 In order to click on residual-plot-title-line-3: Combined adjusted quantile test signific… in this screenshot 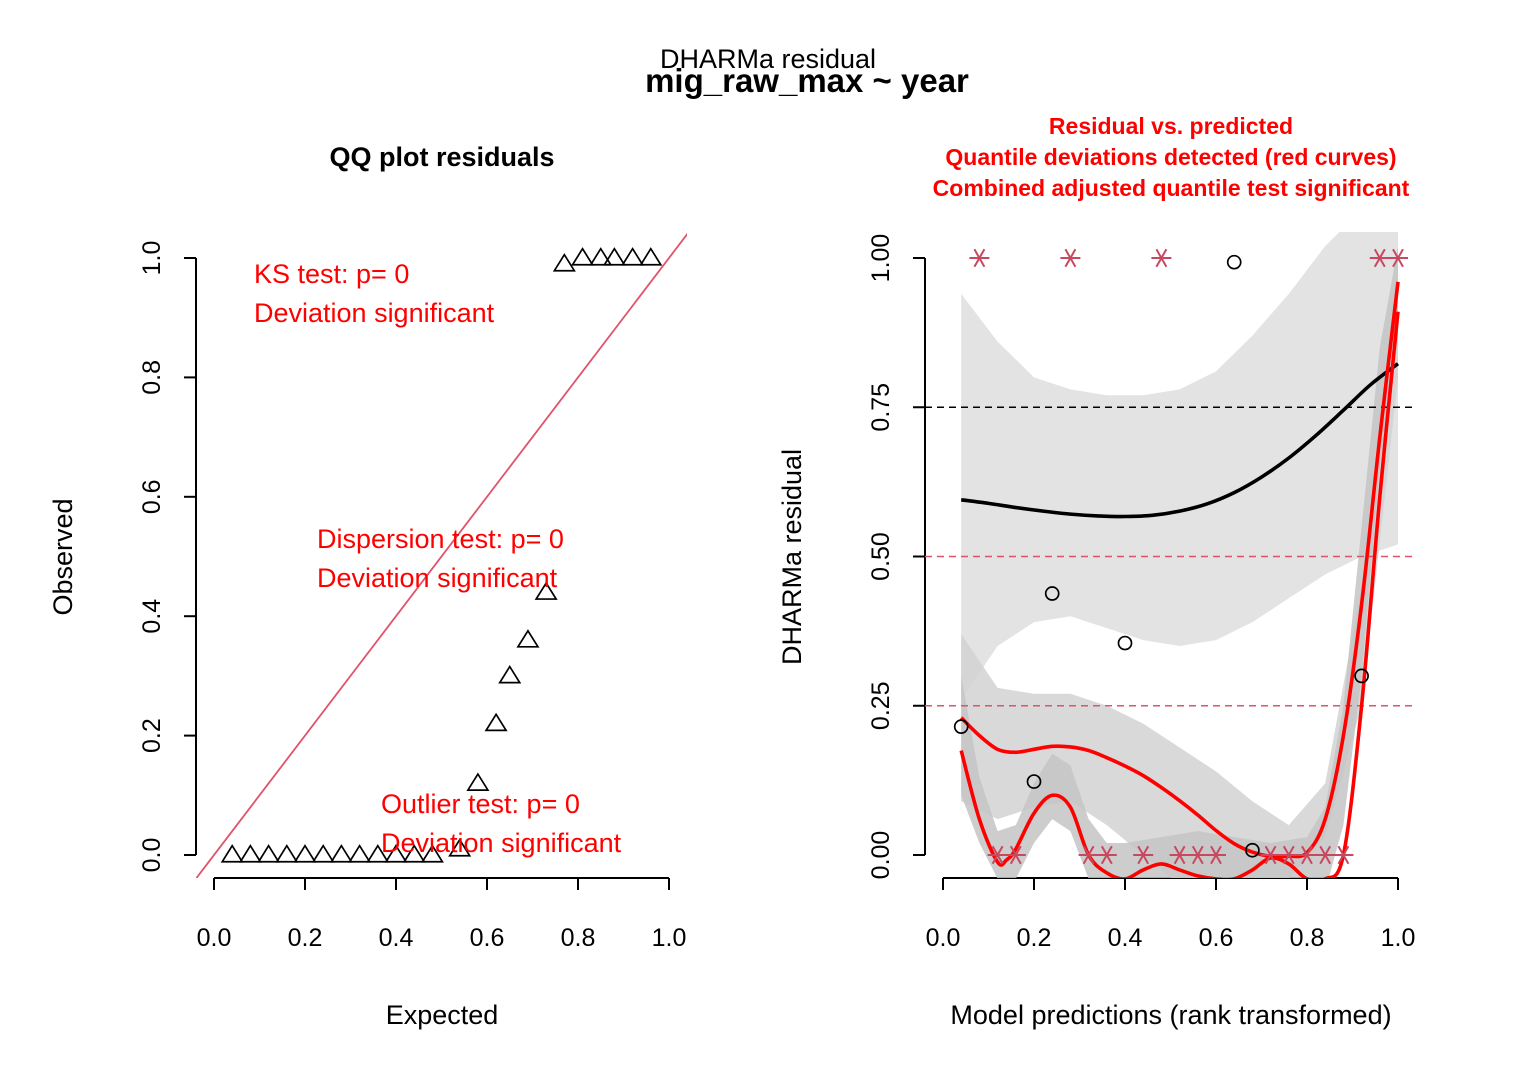, I will do `click(1171, 188)`.